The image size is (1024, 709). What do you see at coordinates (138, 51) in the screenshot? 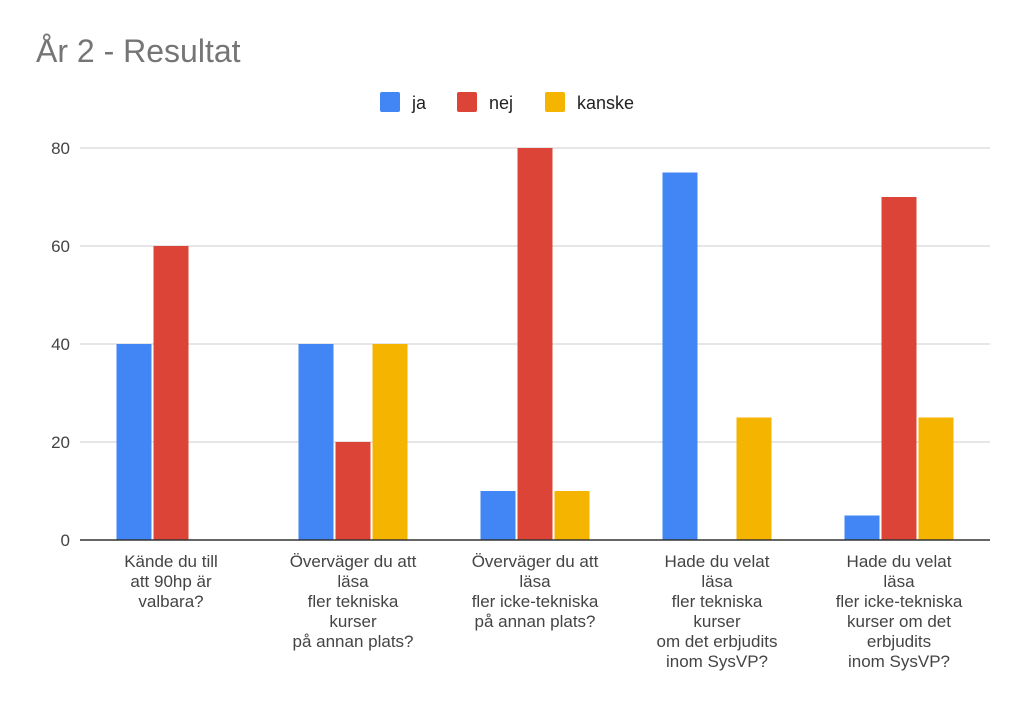
I see `chart-title: År 2 - Resultat` at bounding box center [138, 51].